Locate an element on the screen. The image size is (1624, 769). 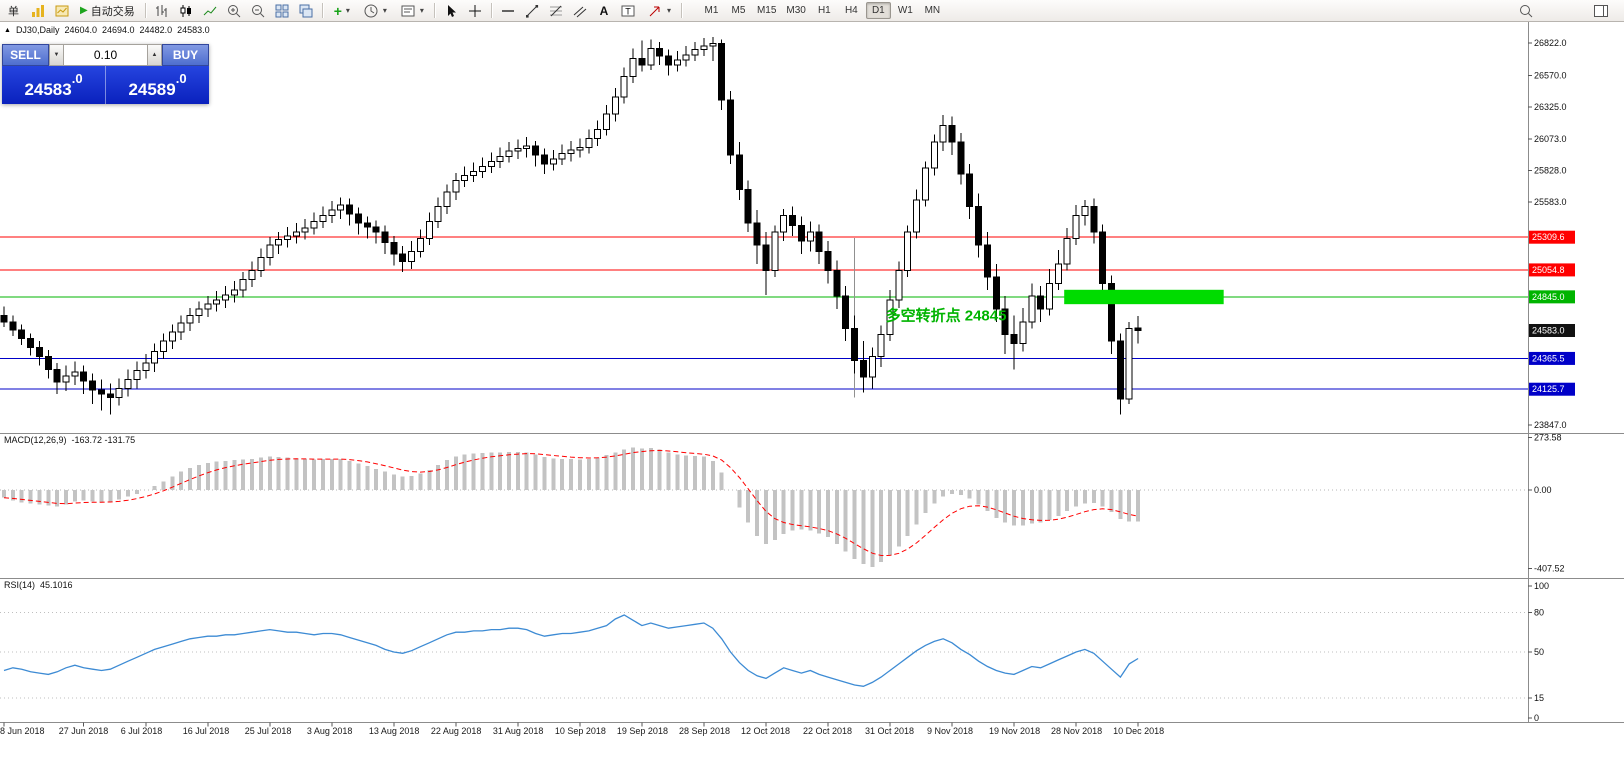
line-chart-icon is located at coordinates (210, 11).